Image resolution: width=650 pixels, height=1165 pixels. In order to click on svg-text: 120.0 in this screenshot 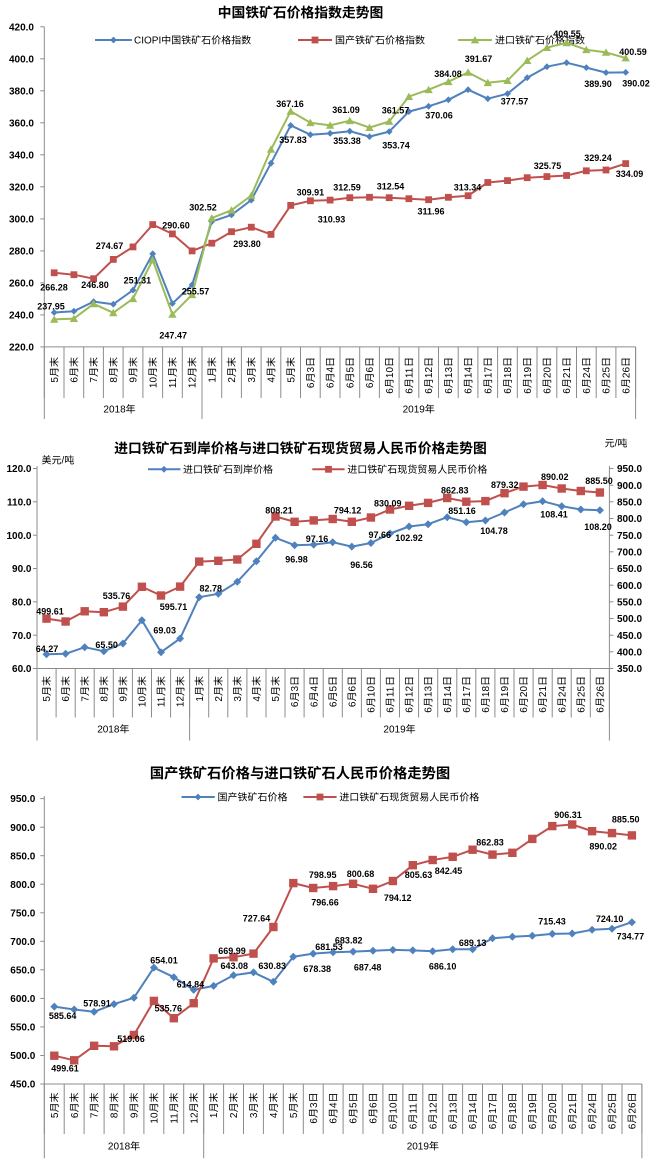, I will do `click(18, 469)`.